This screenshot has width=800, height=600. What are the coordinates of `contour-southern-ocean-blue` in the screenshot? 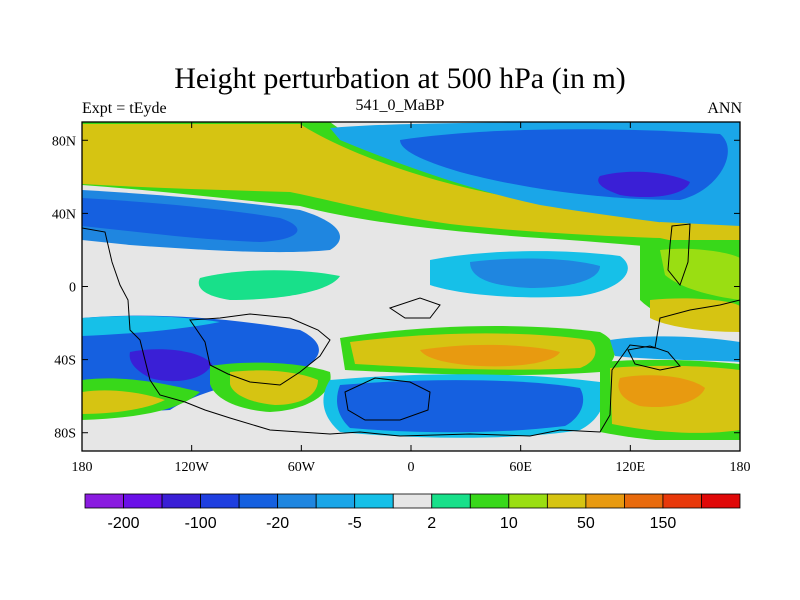 It's located at (460, 406).